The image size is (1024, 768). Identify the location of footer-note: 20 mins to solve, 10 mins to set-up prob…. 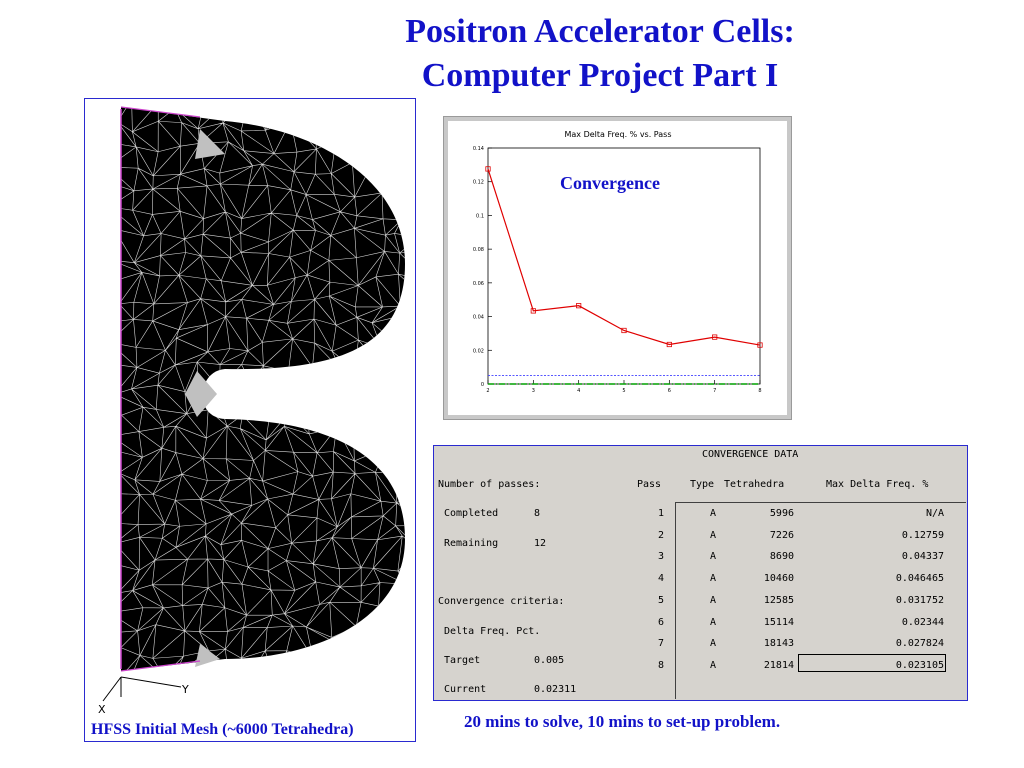
(622, 721).